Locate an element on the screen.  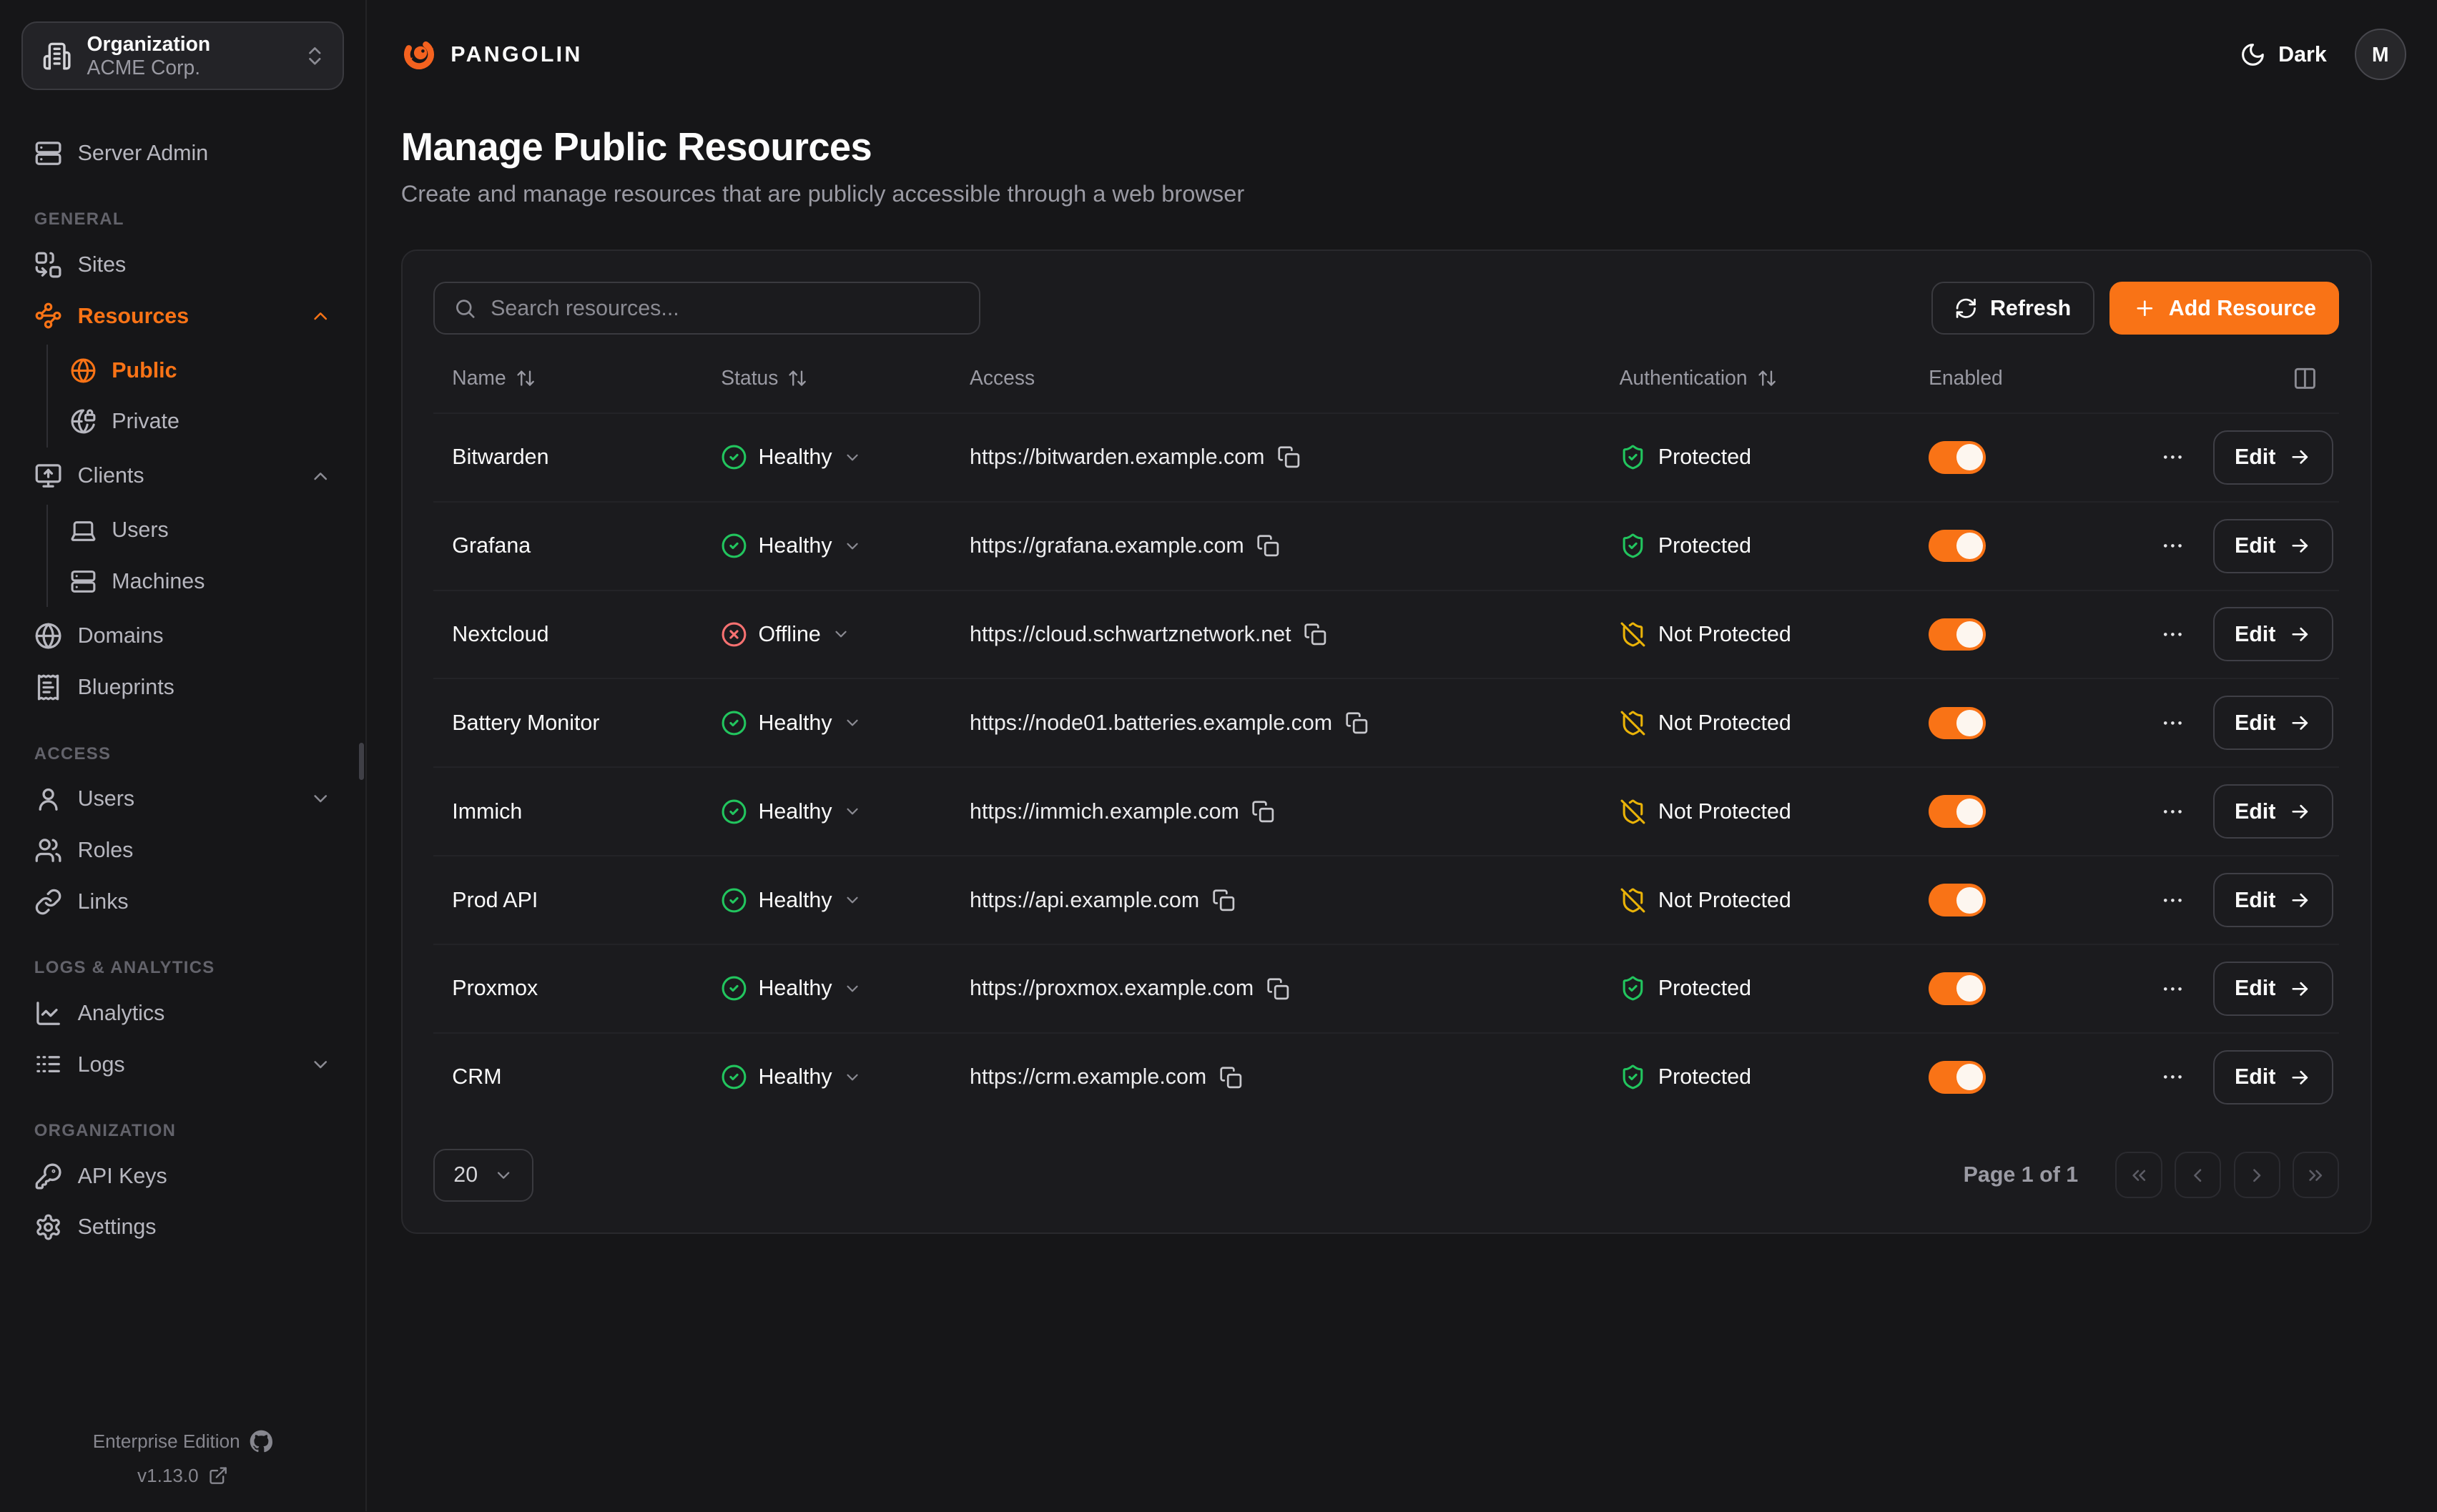
auth-label: Protected is located at coordinates (1704, 988).